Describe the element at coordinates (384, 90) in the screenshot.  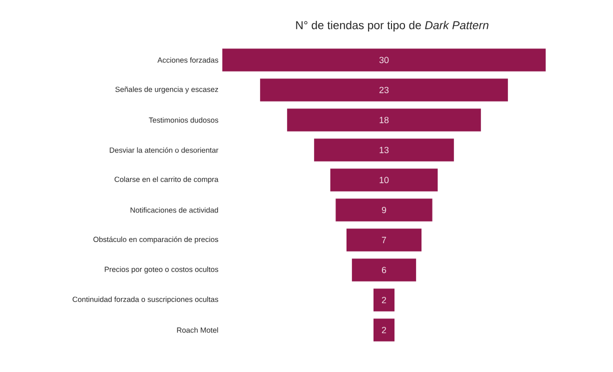
I see `data-label: 23` at that location.